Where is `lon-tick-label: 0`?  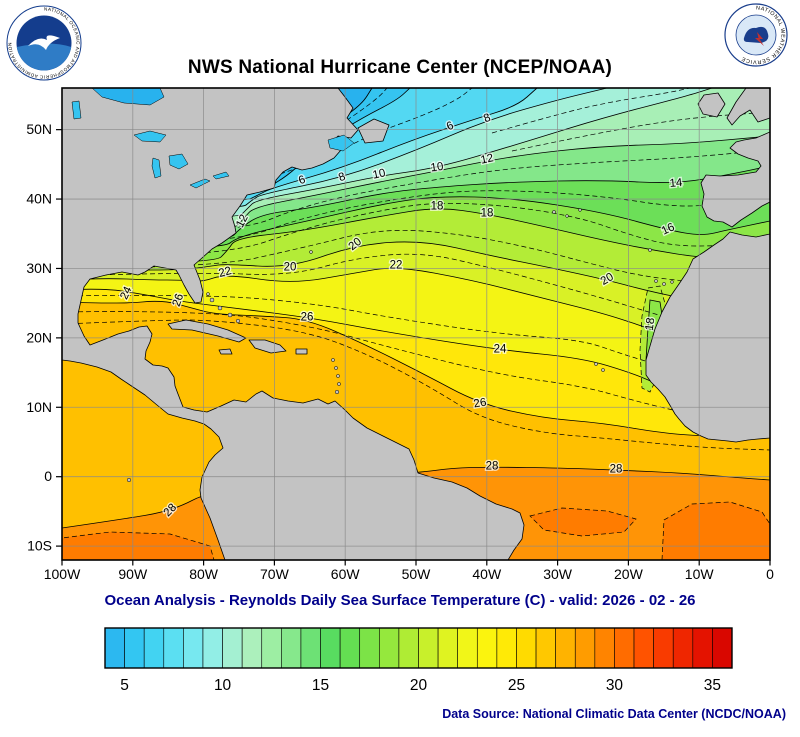 lon-tick-label: 0 is located at coordinates (770, 574).